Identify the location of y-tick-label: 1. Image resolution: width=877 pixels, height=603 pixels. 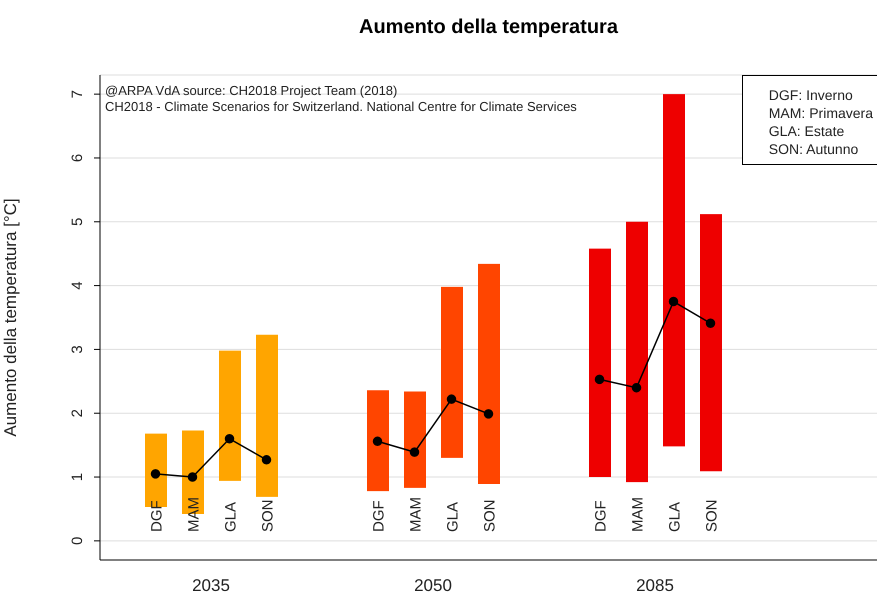
(77, 477).